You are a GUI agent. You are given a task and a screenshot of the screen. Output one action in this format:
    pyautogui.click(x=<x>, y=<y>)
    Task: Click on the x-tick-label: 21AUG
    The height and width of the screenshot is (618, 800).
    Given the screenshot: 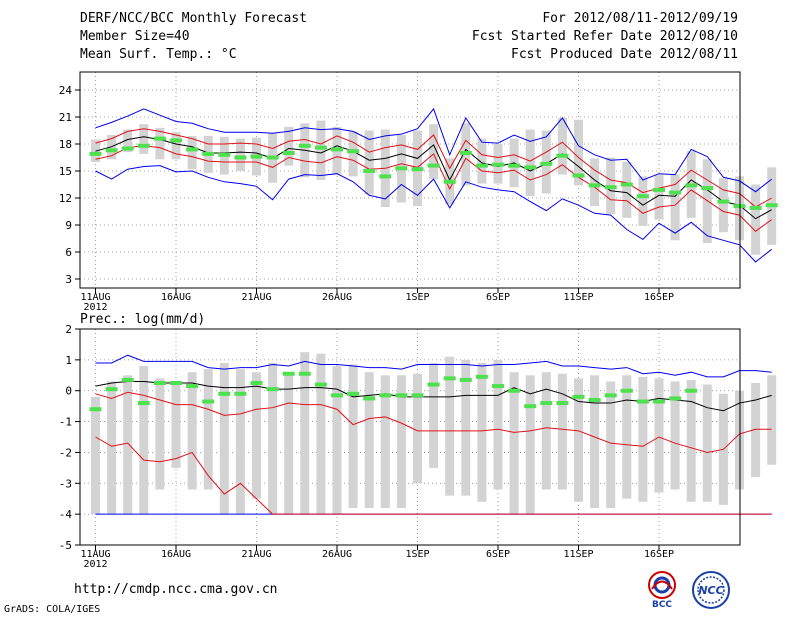 What is the action you would take?
    pyautogui.click(x=256, y=297)
    